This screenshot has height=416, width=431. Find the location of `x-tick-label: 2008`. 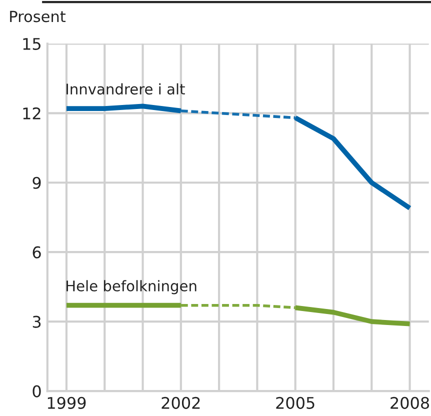

x-tick-label: 2008 is located at coordinates (410, 402).